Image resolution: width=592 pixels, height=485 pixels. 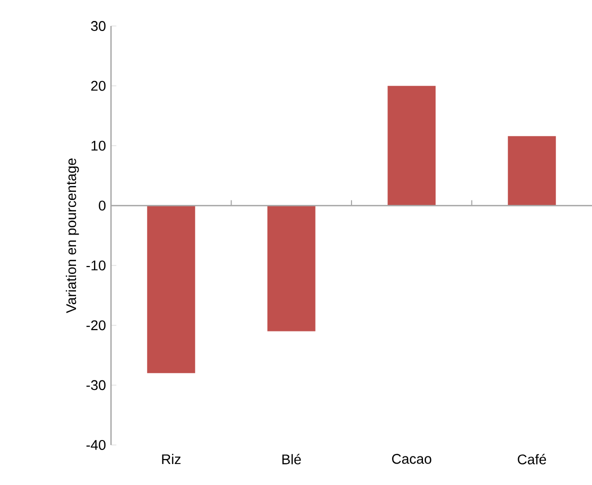 What do you see at coordinates (72, 236) in the screenshot?
I see `y-axis-title: Variation en pourcentage` at bounding box center [72, 236].